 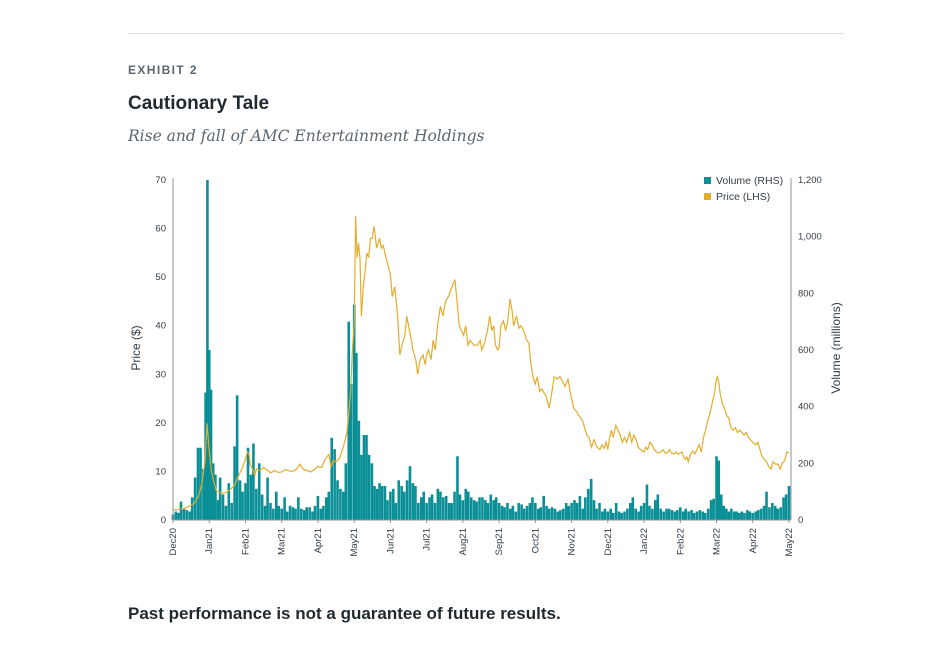 I want to click on y-tick-left: 20, so click(x=160, y=423).